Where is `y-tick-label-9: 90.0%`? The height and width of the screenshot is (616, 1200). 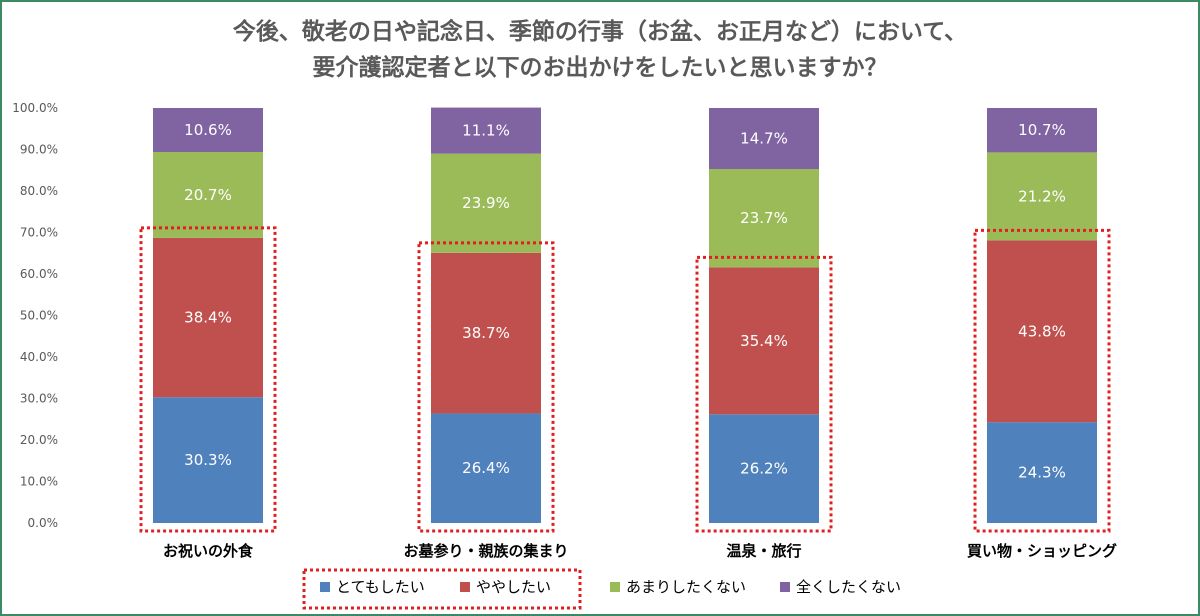 y-tick-label-9: 90.0% is located at coordinates (39, 150).